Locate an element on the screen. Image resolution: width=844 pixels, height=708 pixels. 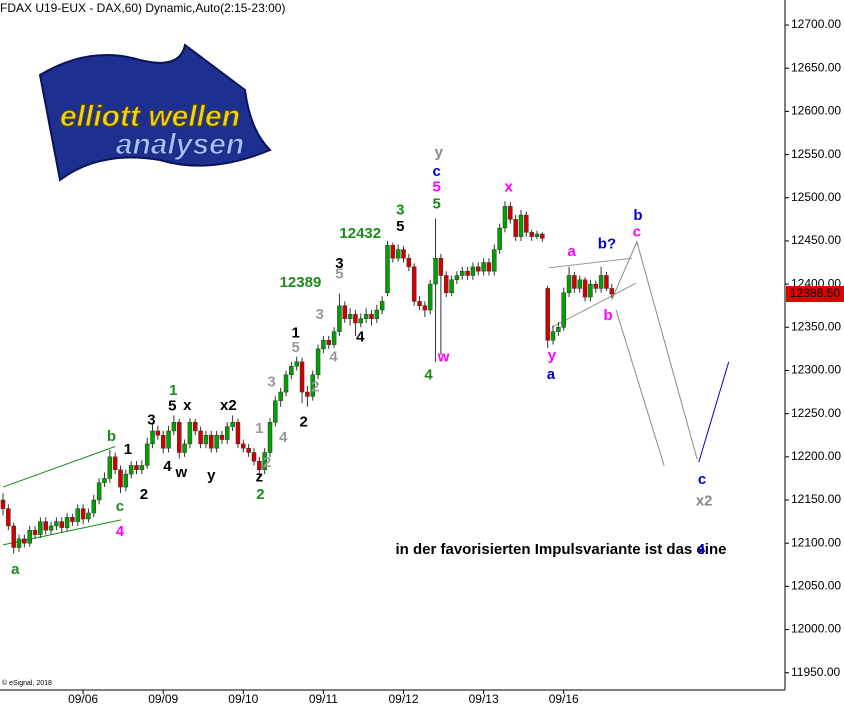
y-tick-label: 12650.00 is located at coordinates (816, 67).